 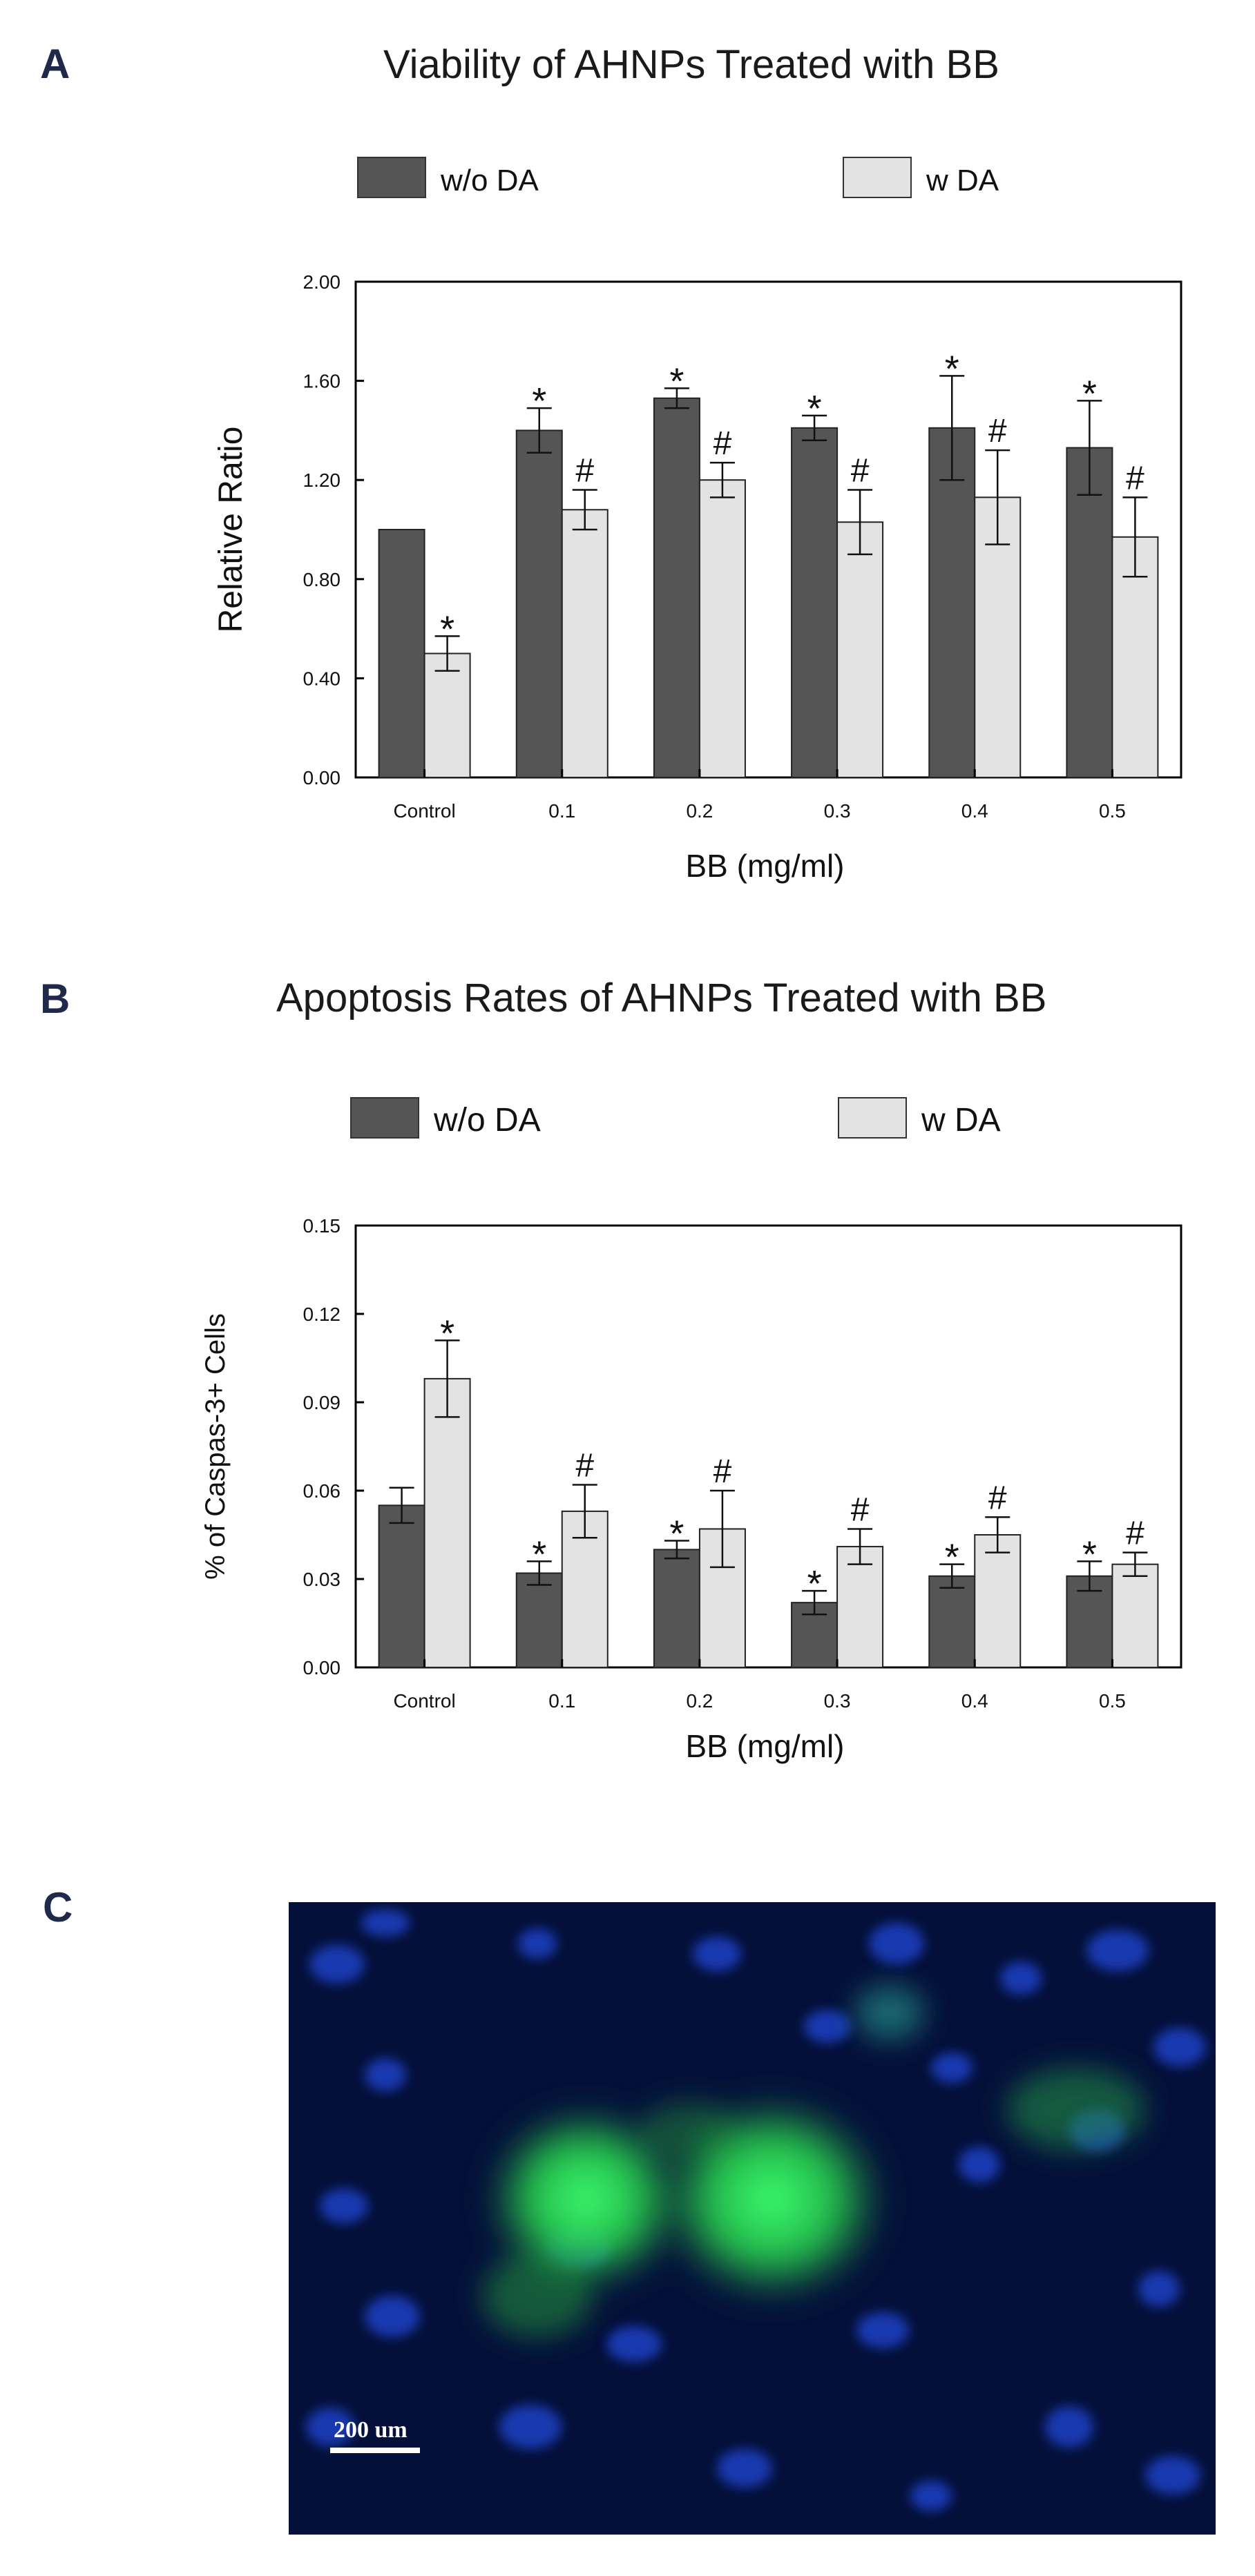 What do you see at coordinates (58, 1907) in the screenshot?
I see `panel-label-c: C` at bounding box center [58, 1907].